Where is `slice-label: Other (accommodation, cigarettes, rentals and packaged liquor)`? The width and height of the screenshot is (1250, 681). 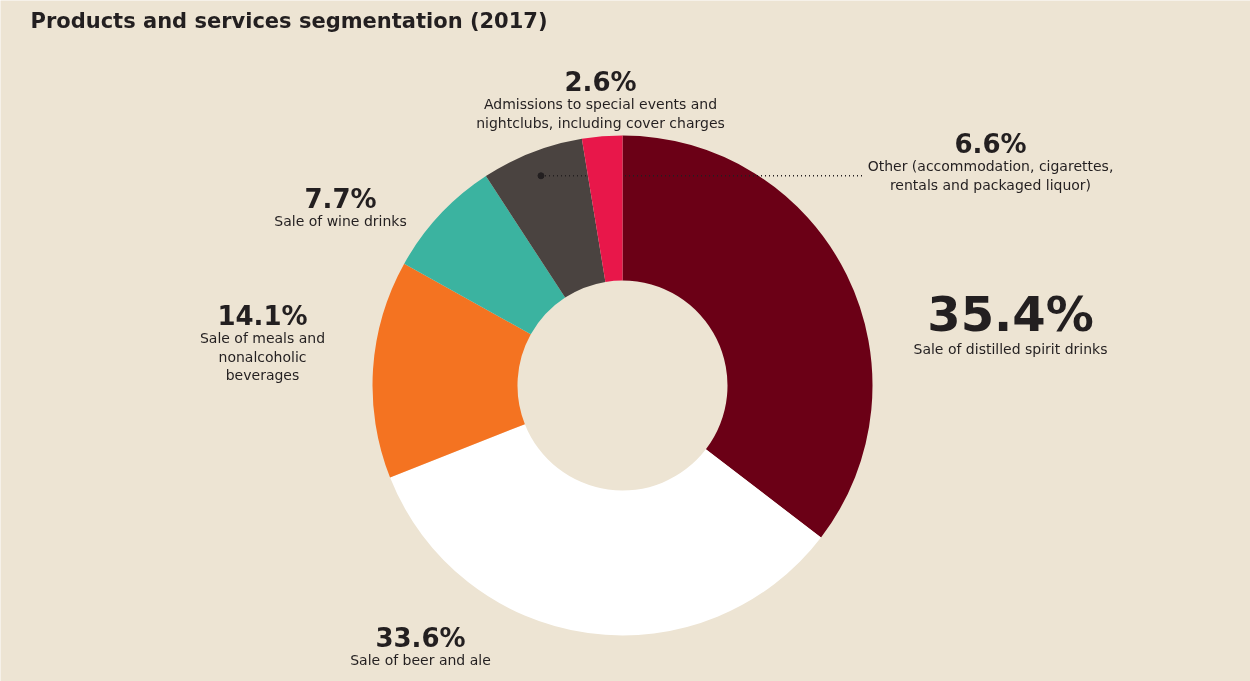 slice-label: Other (accommodation, cigarettes, rentals and packaged liquor) is located at coordinates (990, 175).